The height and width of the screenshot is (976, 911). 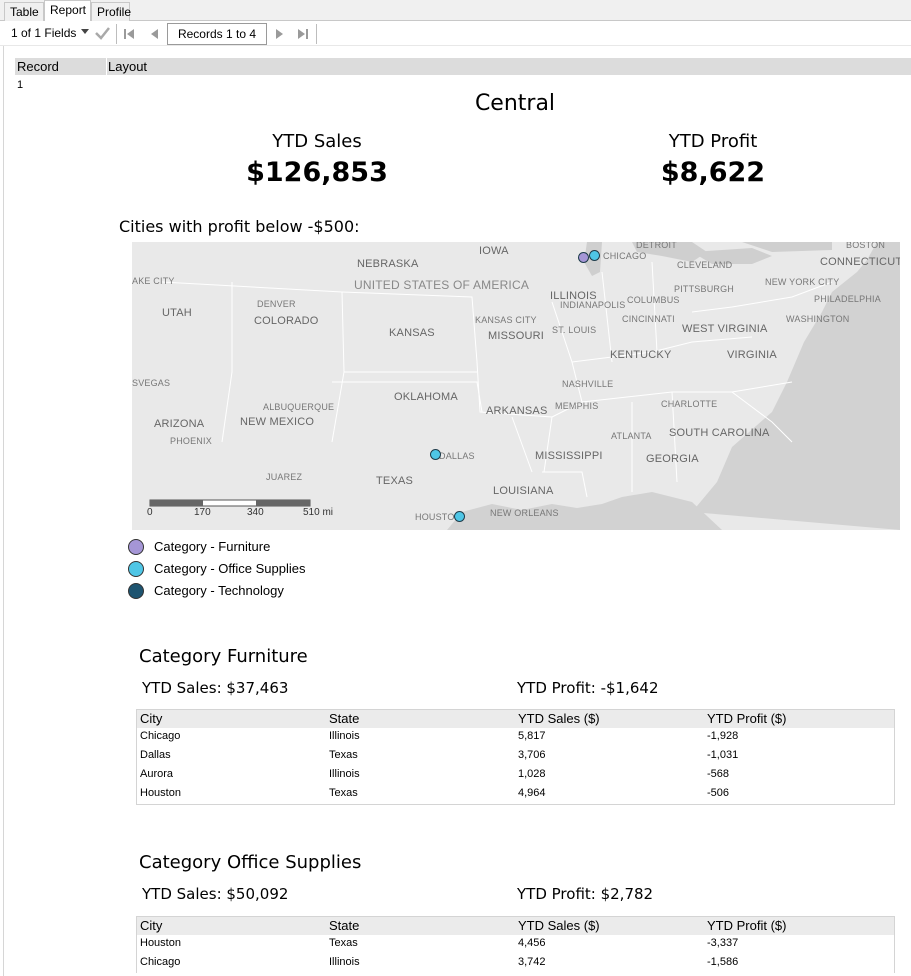 I want to click on fields-selector: 1 of 1 Fields, so click(x=44, y=33).